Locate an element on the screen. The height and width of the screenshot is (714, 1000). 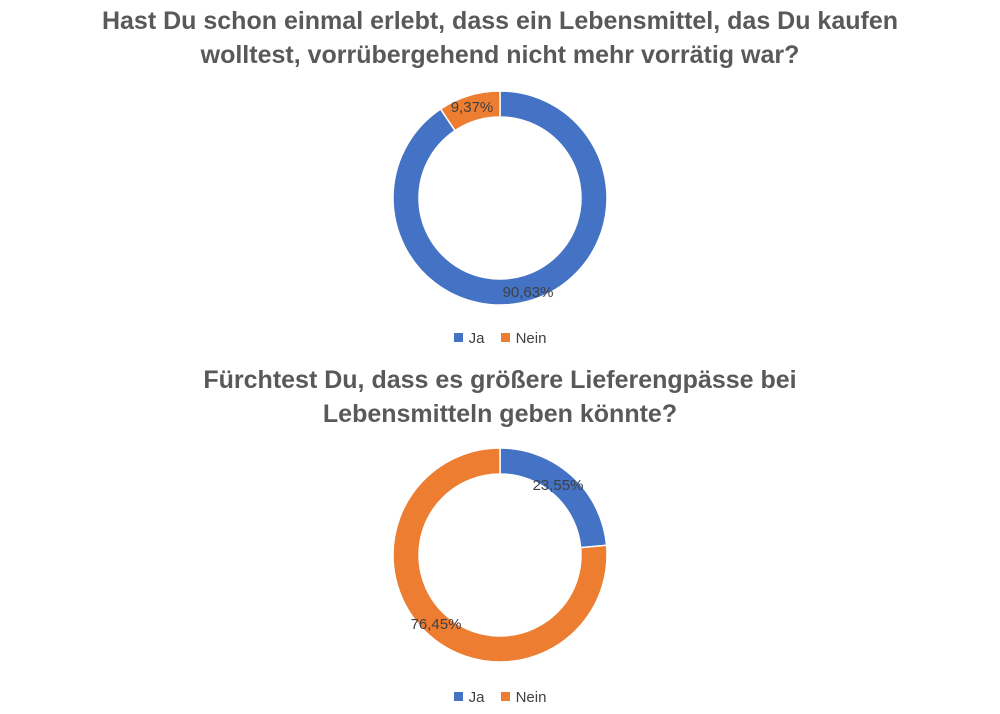
data-label-ja: 23,55% is located at coordinates (558, 485).